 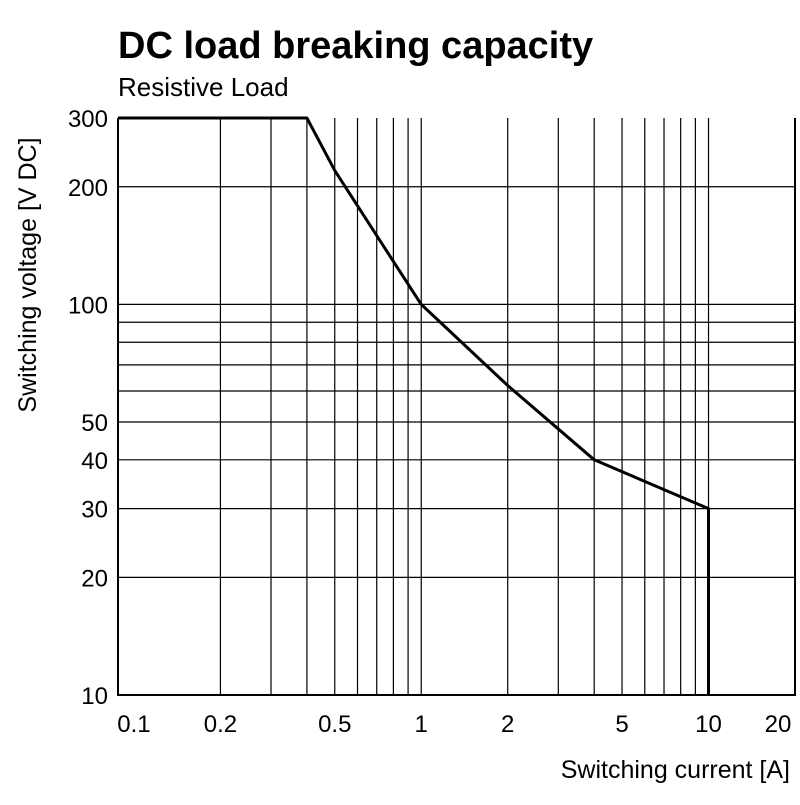 I want to click on x-tick-label: 0.5, so click(x=334, y=724).